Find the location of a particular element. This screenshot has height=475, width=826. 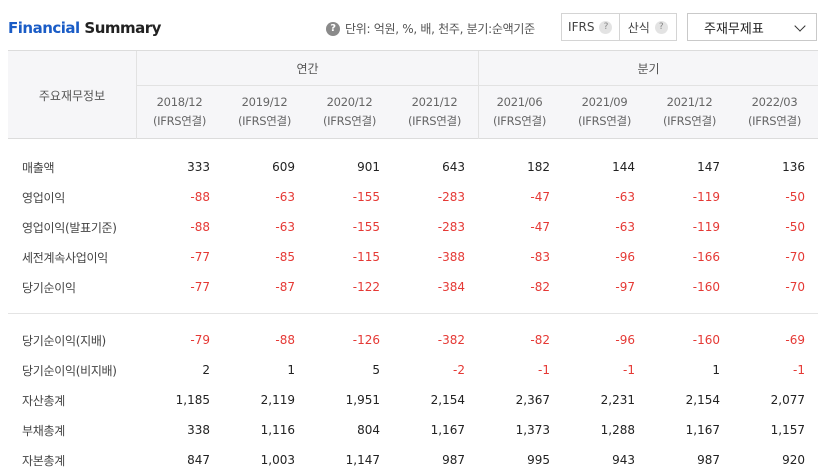

table-row: 당기순이익 -77 -87 -122 -384 -82 -97 -160 -70 is located at coordinates (413, 287).